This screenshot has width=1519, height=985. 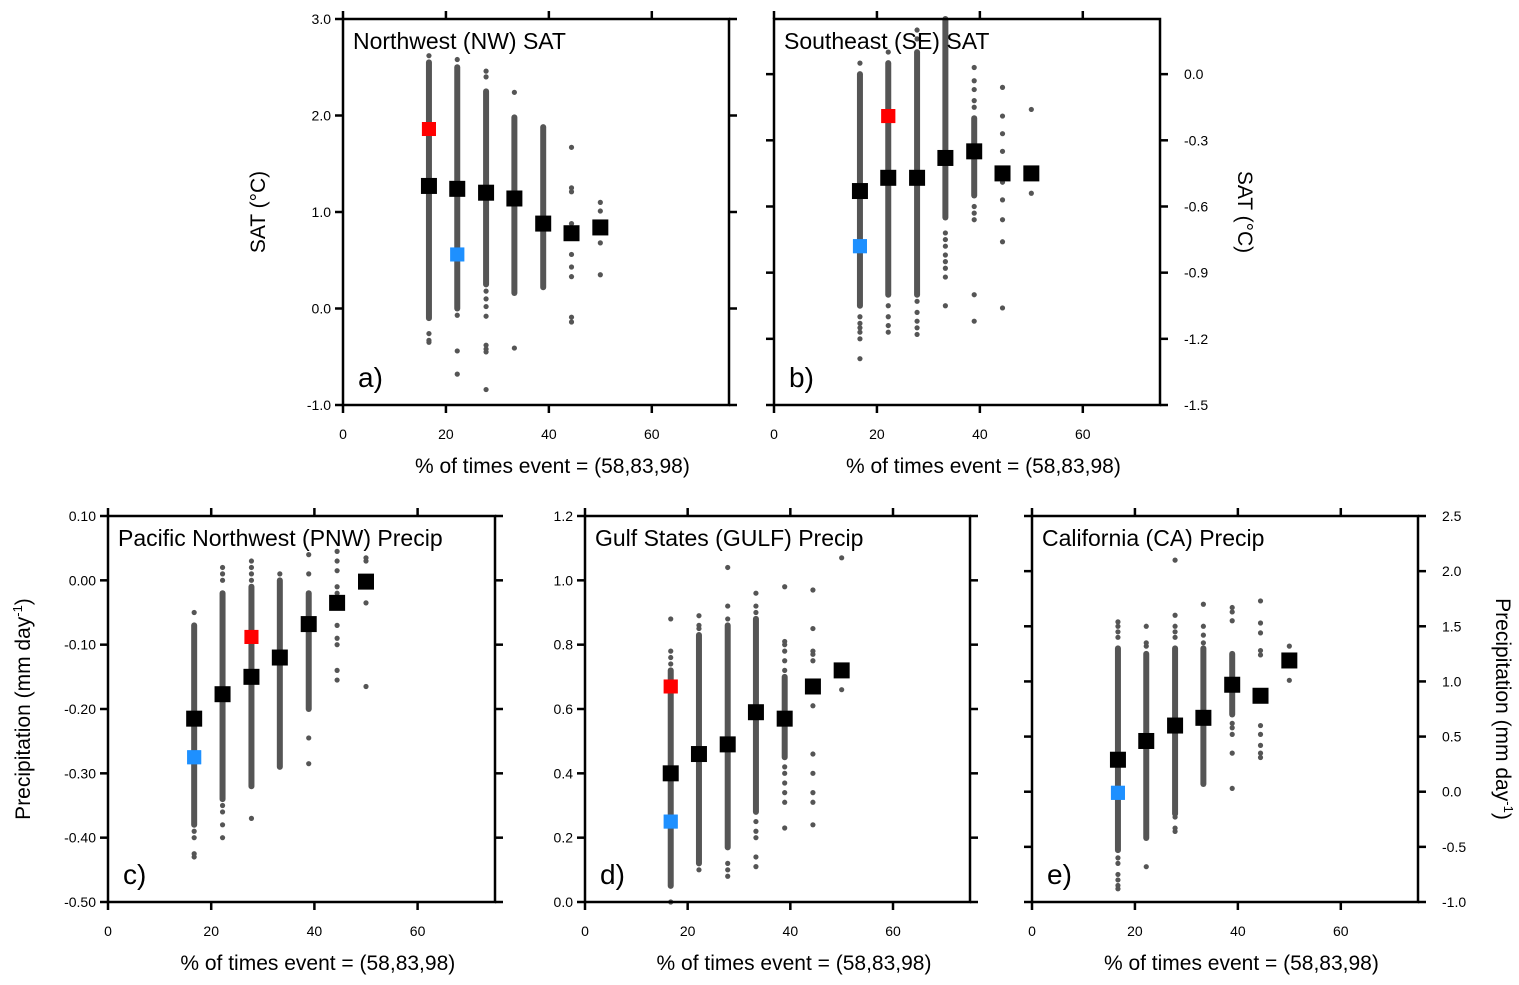 I want to click on y-tick-label: 0.2, so click(x=564, y=838).